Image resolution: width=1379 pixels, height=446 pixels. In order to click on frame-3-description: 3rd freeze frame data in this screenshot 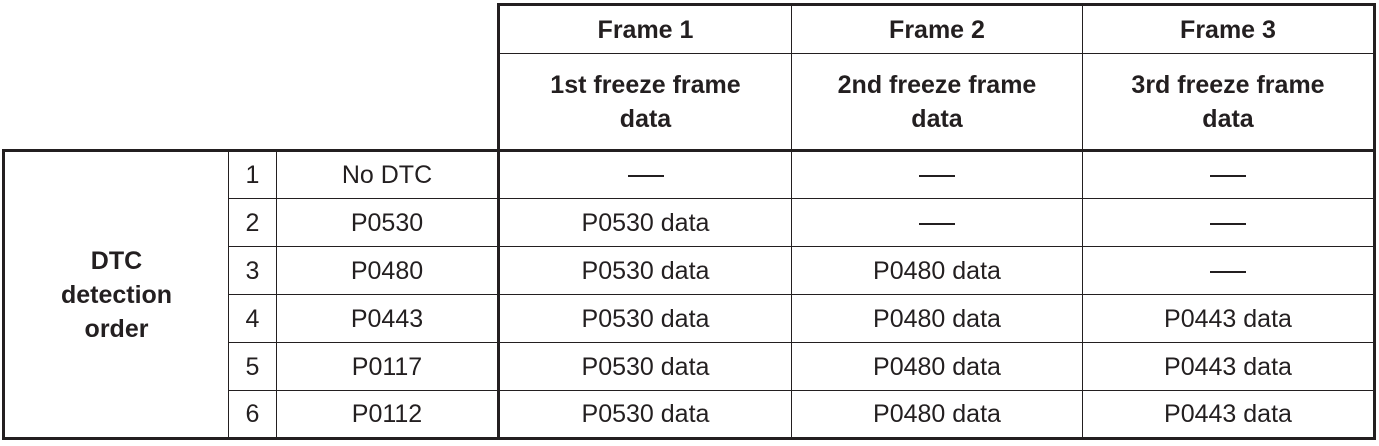, I will do `click(1229, 102)`.